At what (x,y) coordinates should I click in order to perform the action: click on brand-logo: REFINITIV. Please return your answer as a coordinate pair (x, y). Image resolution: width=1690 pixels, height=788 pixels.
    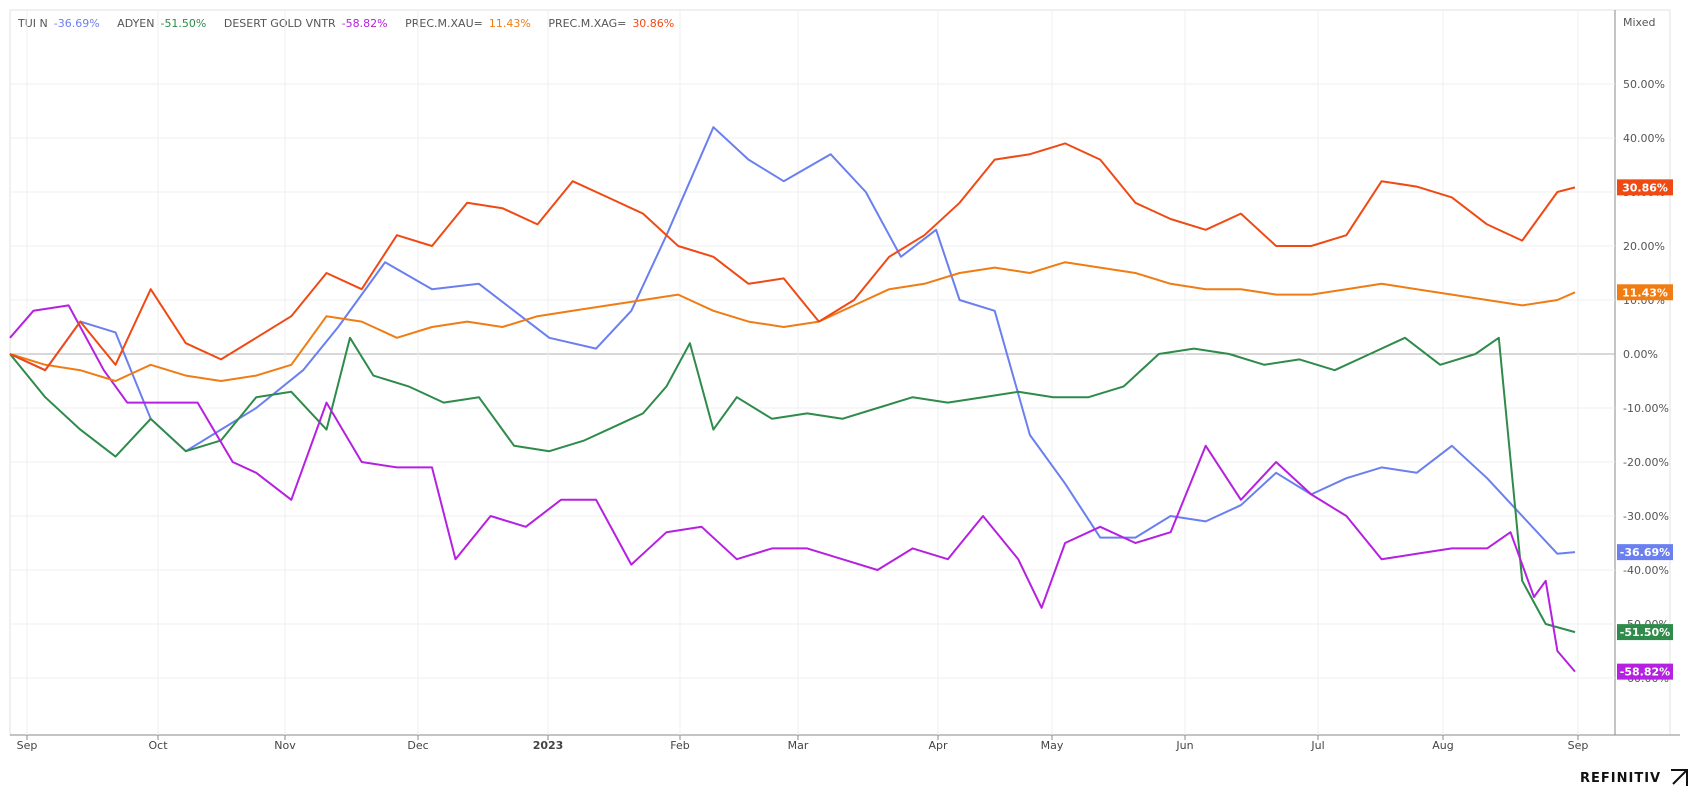
    Looking at the image, I should click on (1634, 778).